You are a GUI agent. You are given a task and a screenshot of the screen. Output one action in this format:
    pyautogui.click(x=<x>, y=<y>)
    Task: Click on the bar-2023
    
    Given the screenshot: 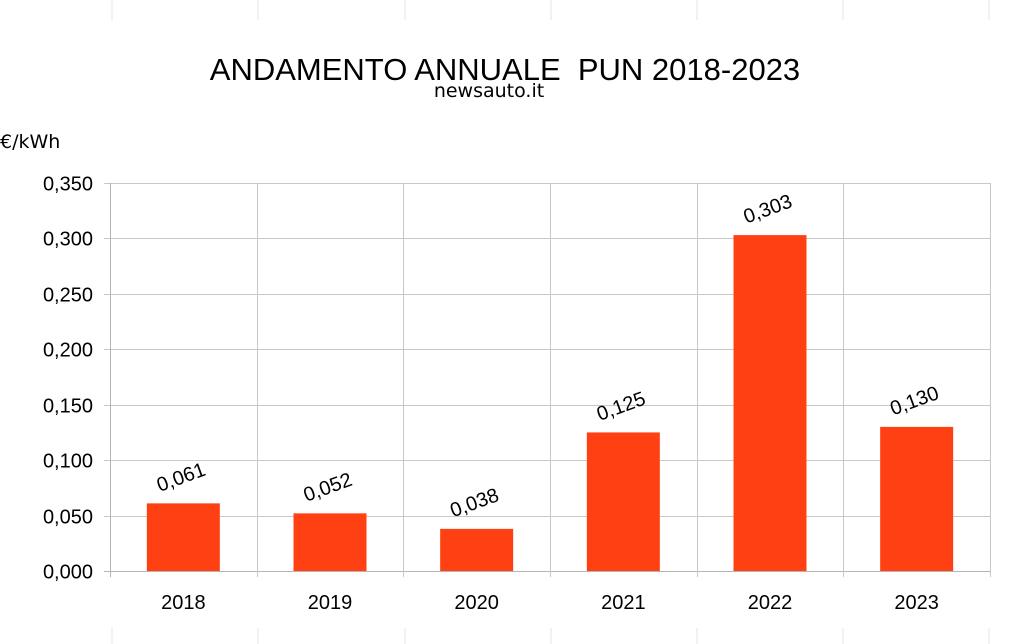 What is the action you would take?
    pyautogui.click(x=917, y=498)
    